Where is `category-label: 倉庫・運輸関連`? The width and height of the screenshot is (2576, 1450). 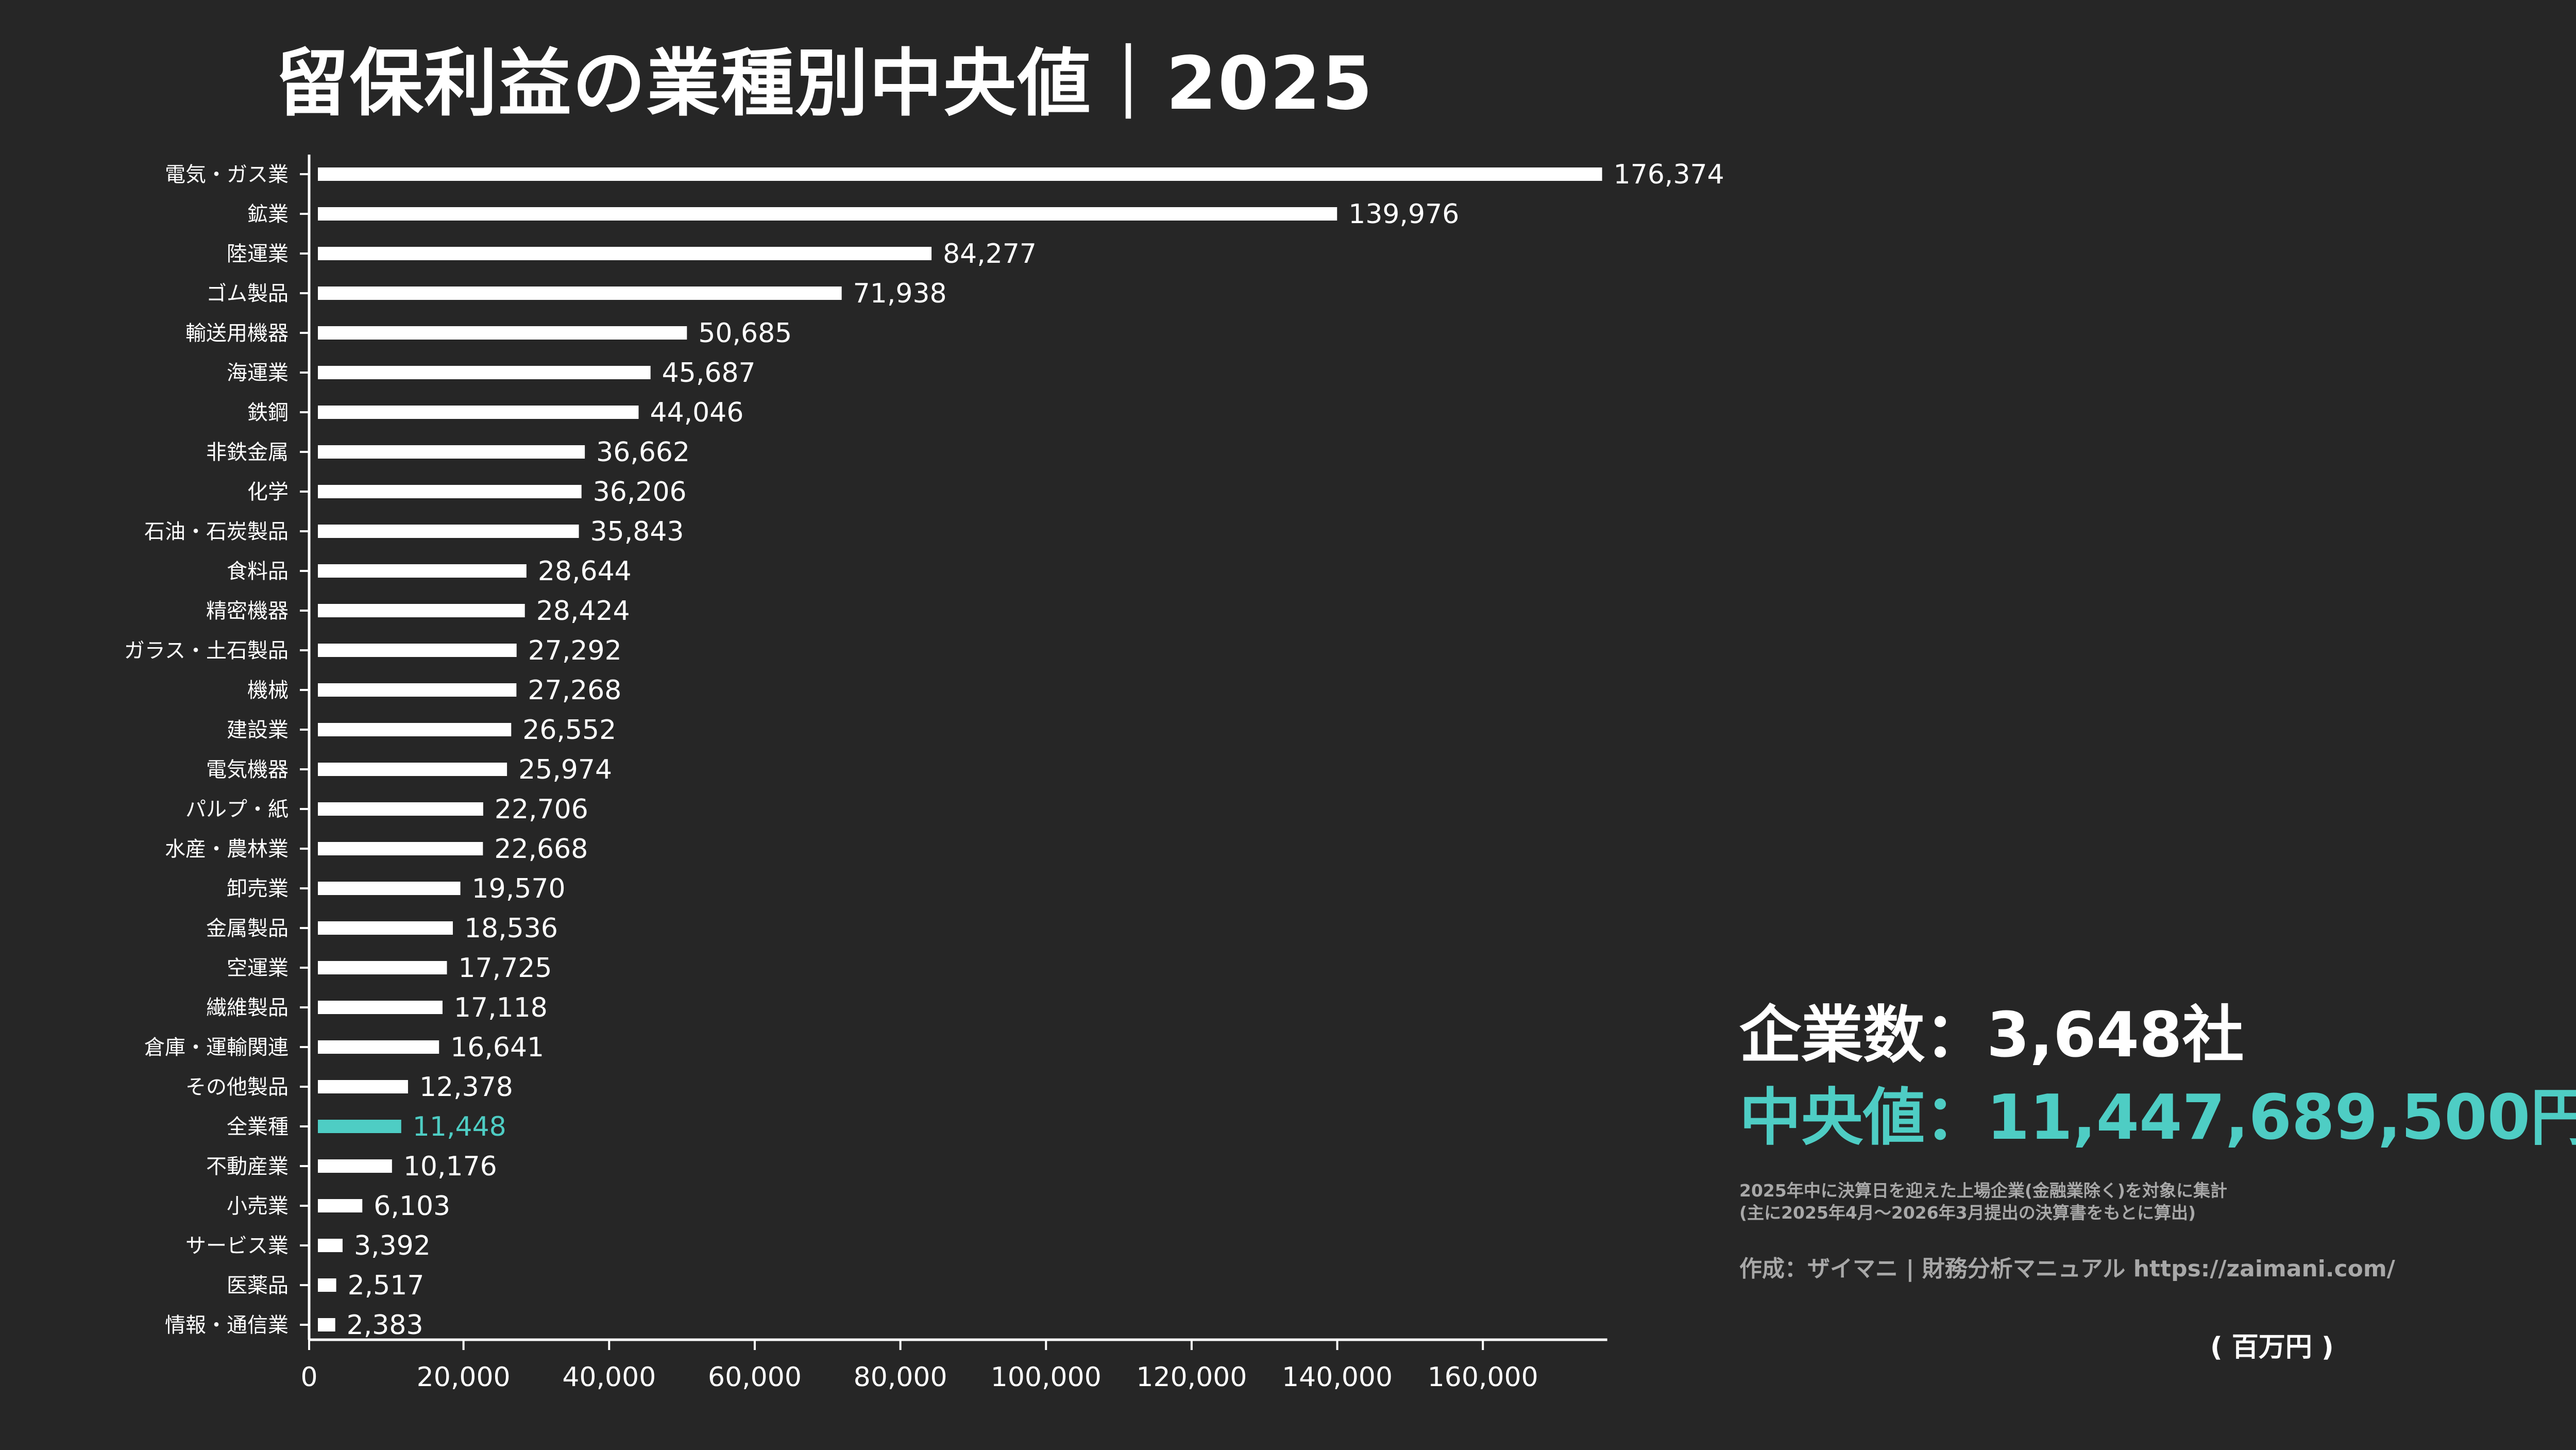 category-label: 倉庫・運輸関連 is located at coordinates (216, 1047).